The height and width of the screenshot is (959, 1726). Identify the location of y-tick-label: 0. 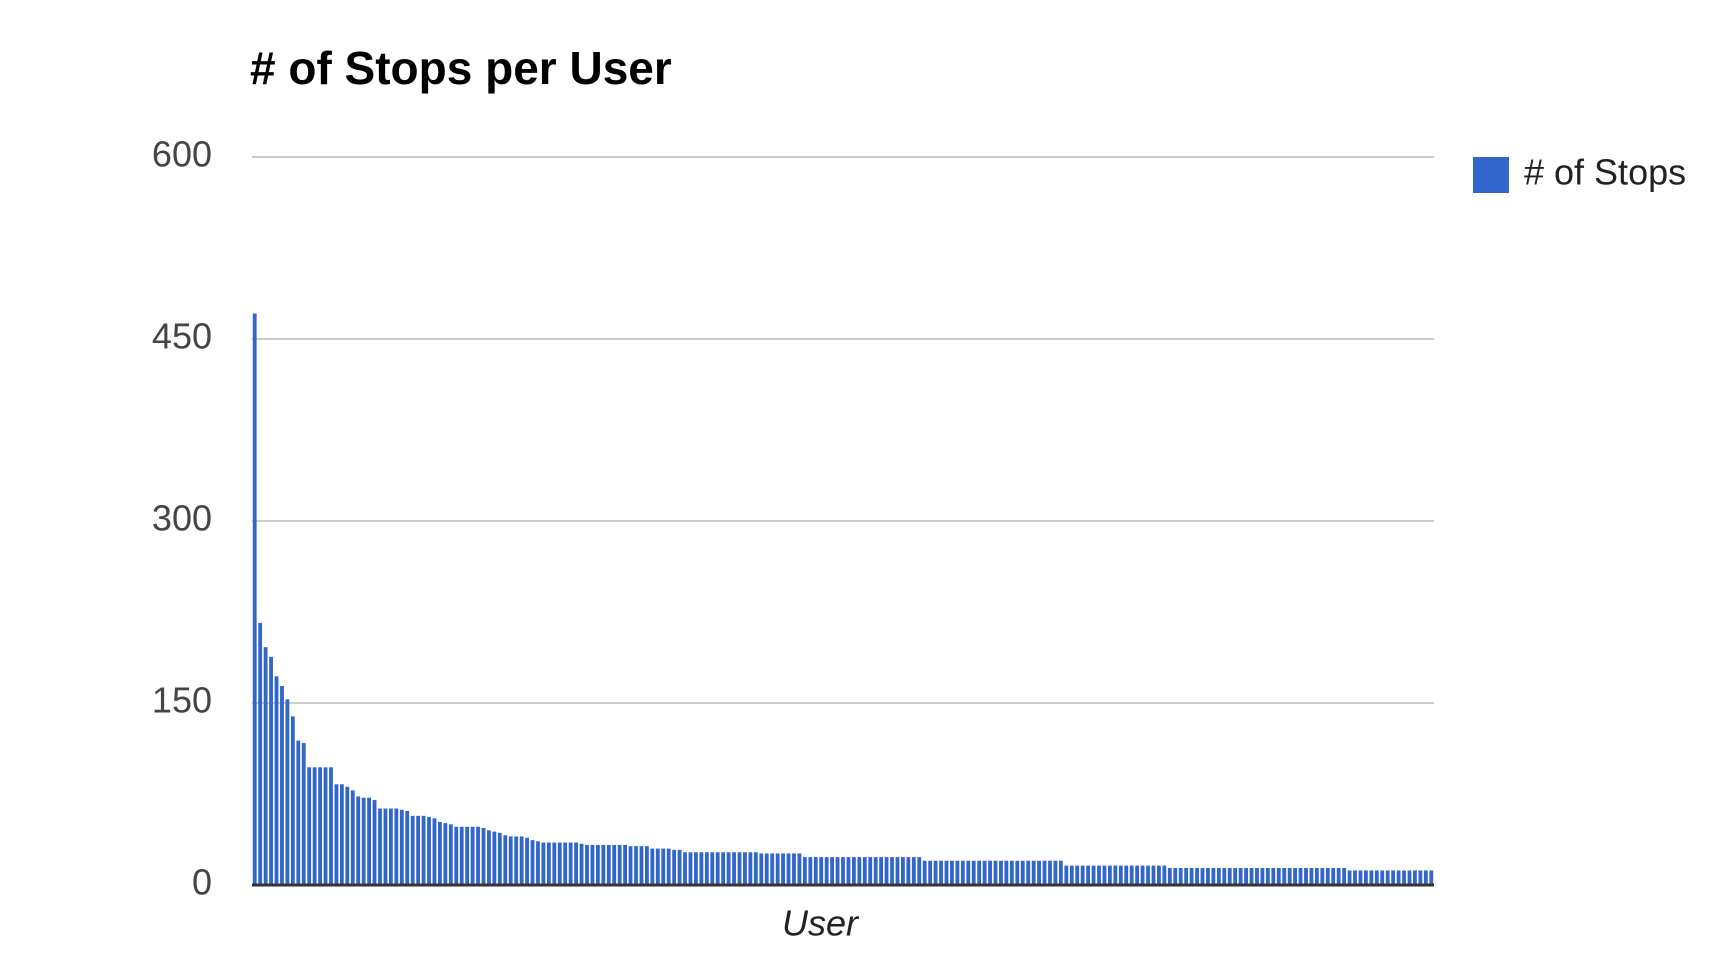
(202, 882).